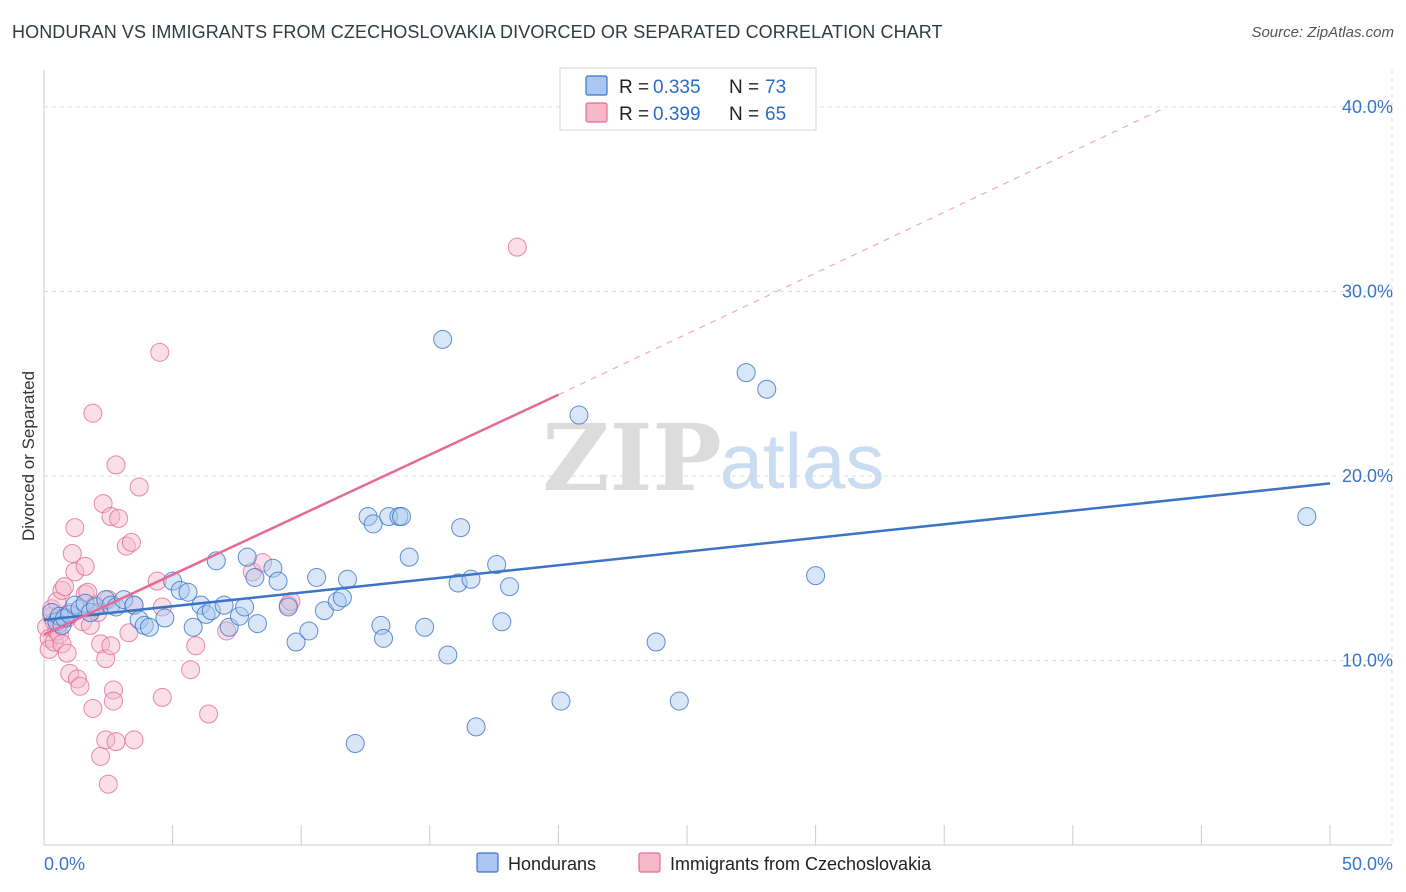 This screenshot has width=1406, height=892. I want to click on x-tick-label-1: 50.0%, so click(1367, 864).